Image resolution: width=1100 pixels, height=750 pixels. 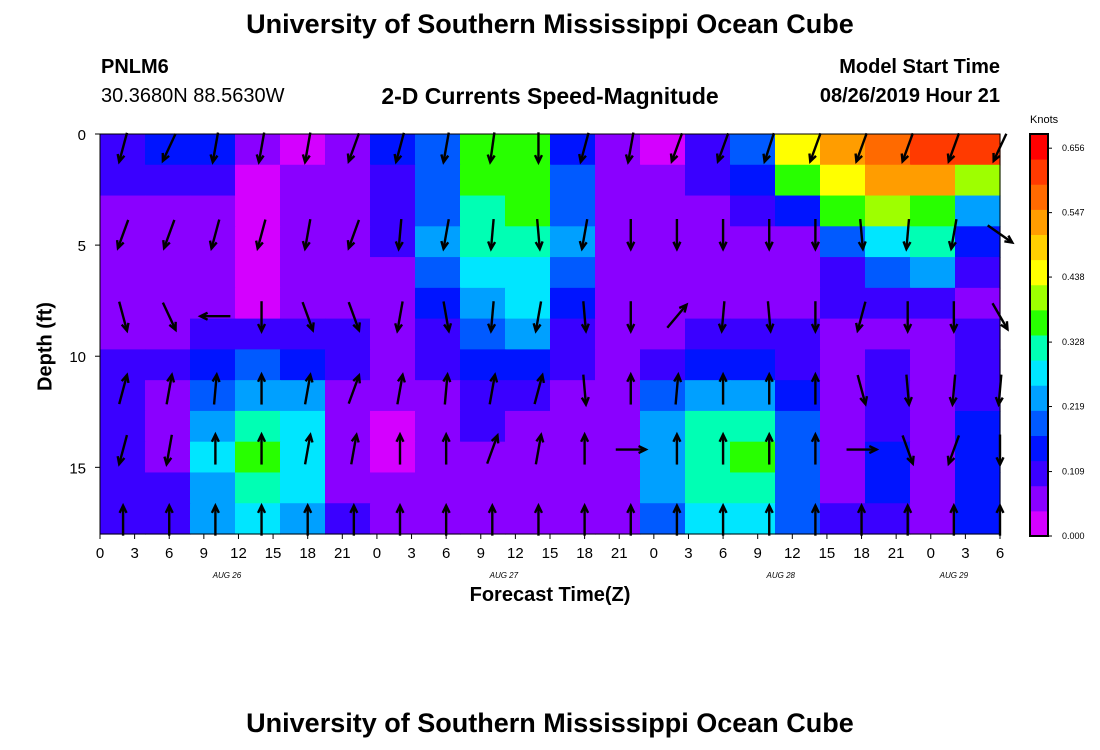 I want to click on date-label: AUG 29, so click(x=954, y=575).